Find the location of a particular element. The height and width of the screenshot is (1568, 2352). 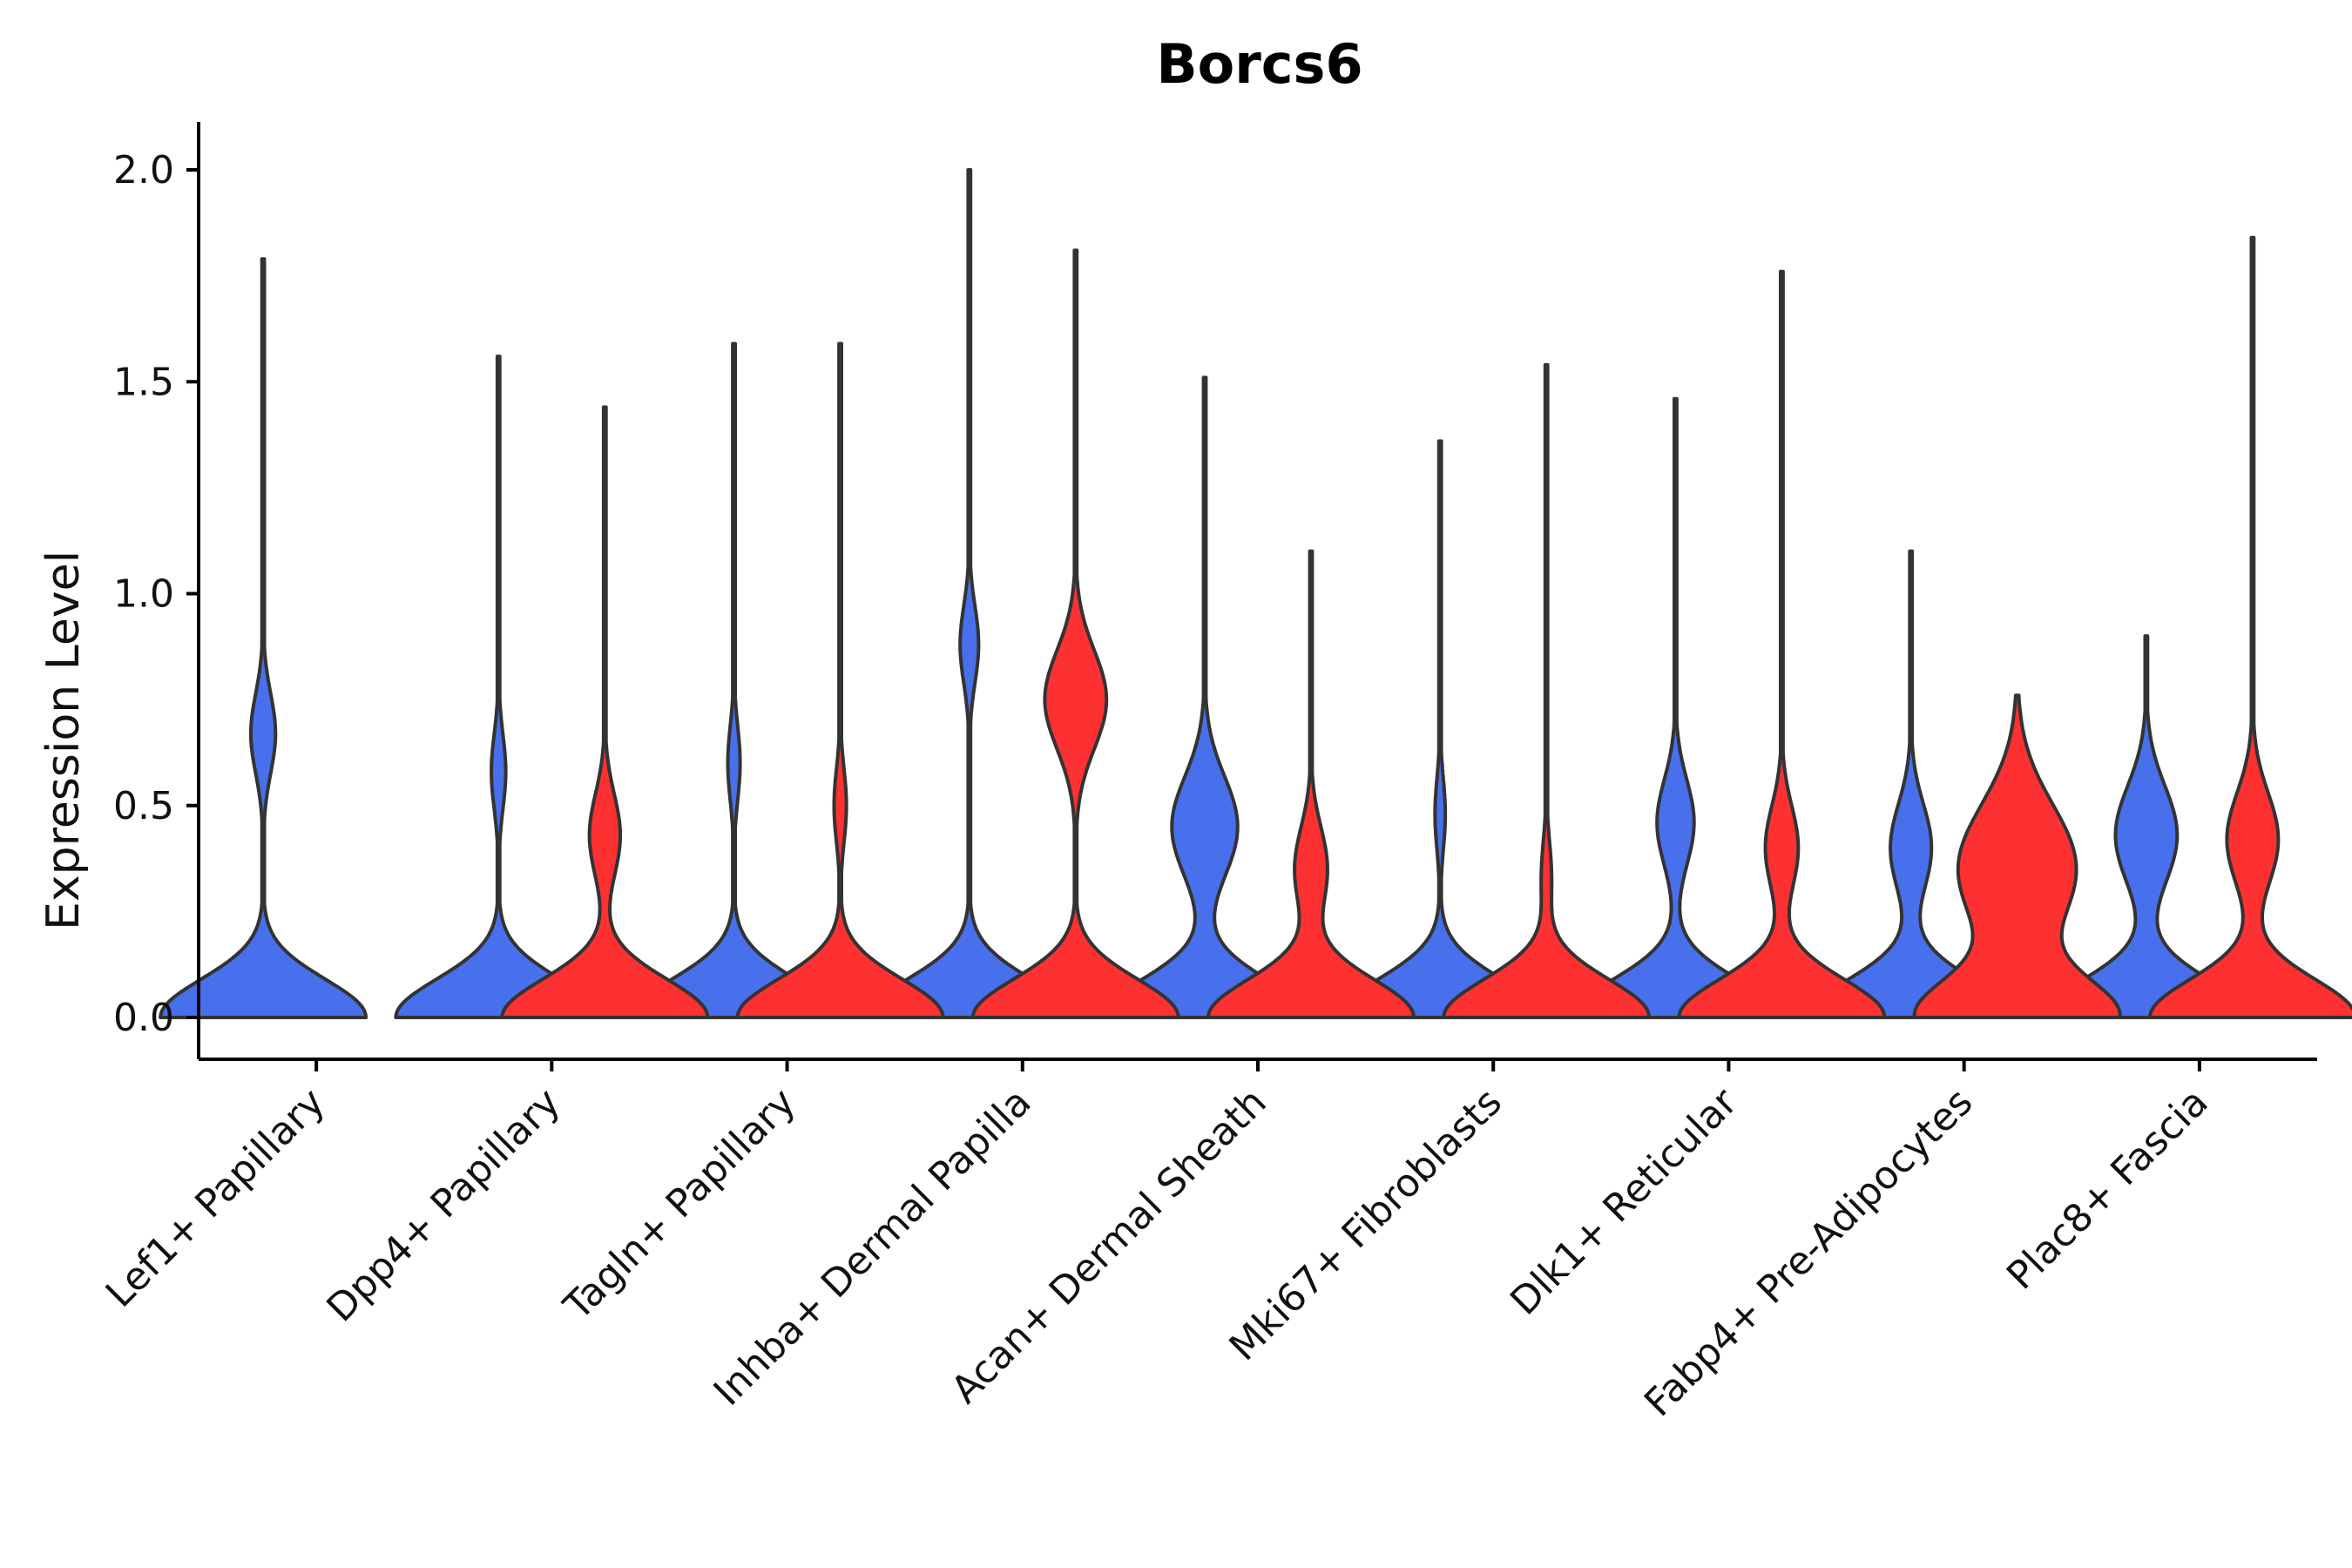

x-tick-label: Dlk1+ Reticular is located at coordinates (1625, 1201).